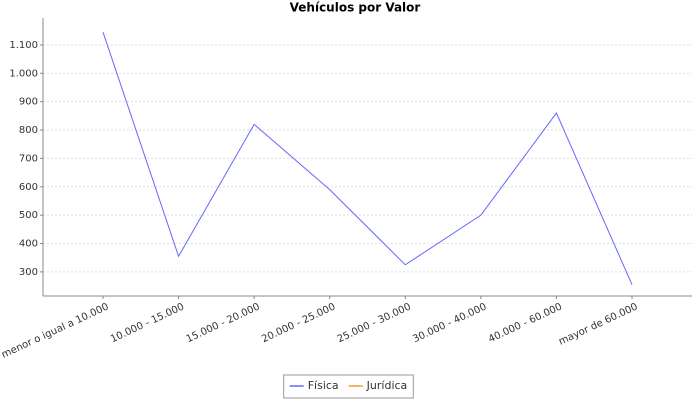 This screenshot has height=400, width=700. I want to click on y-tick-label: 700, so click(28, 158).